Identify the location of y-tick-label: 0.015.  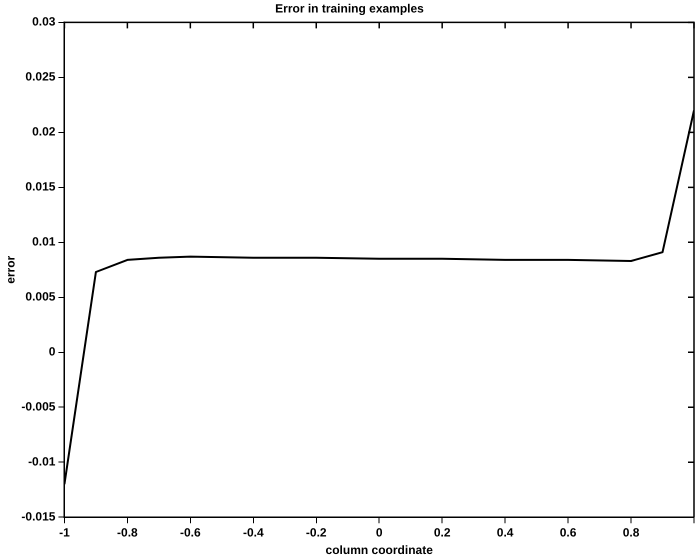
(40, 187).